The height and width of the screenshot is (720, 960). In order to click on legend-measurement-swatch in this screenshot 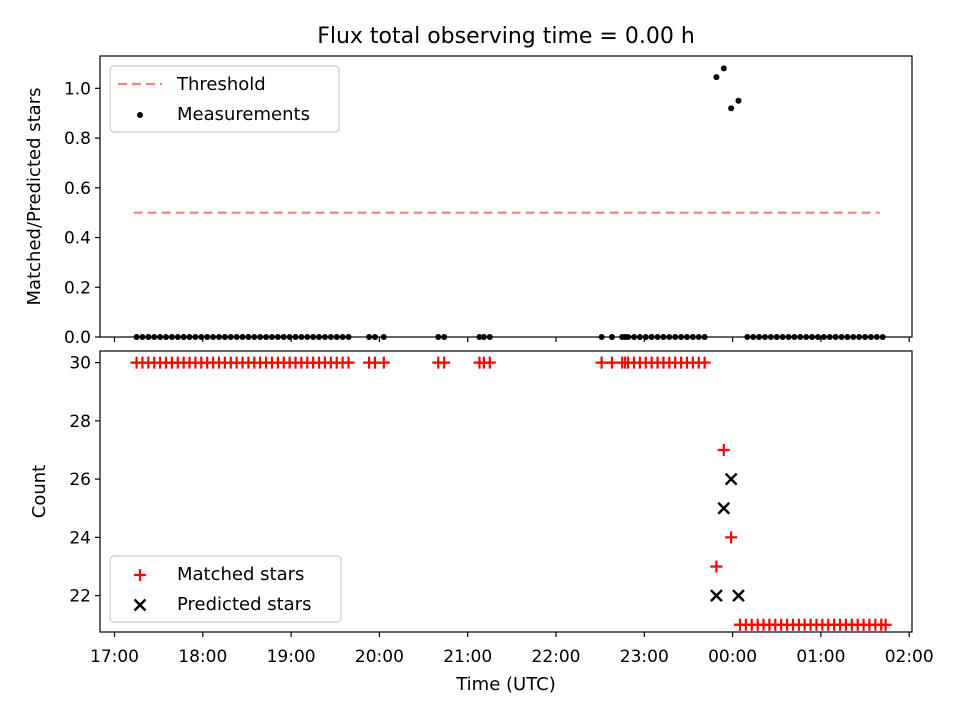, I will do `click(140, 115)`.